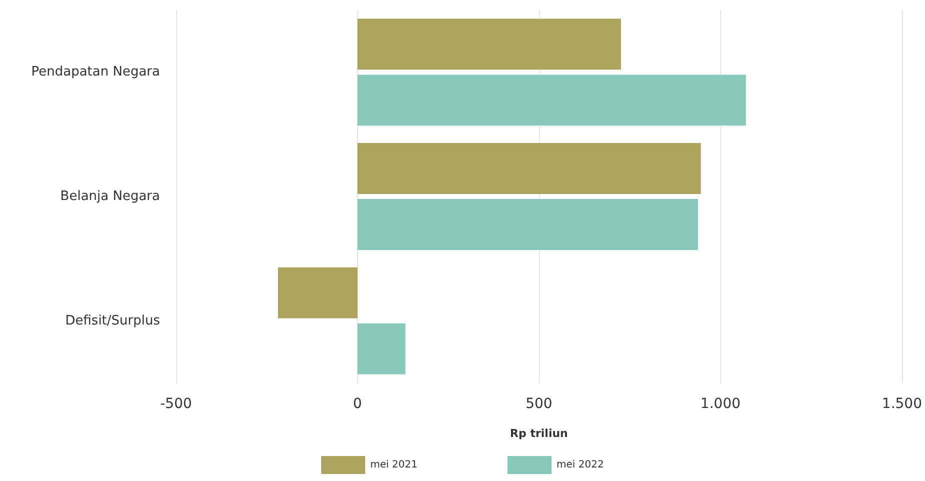  What do you see at coordinates (110, 196) in the screenshot?
I see `y-tick-label: Belanja Negara` at bounding box center [110, 196].